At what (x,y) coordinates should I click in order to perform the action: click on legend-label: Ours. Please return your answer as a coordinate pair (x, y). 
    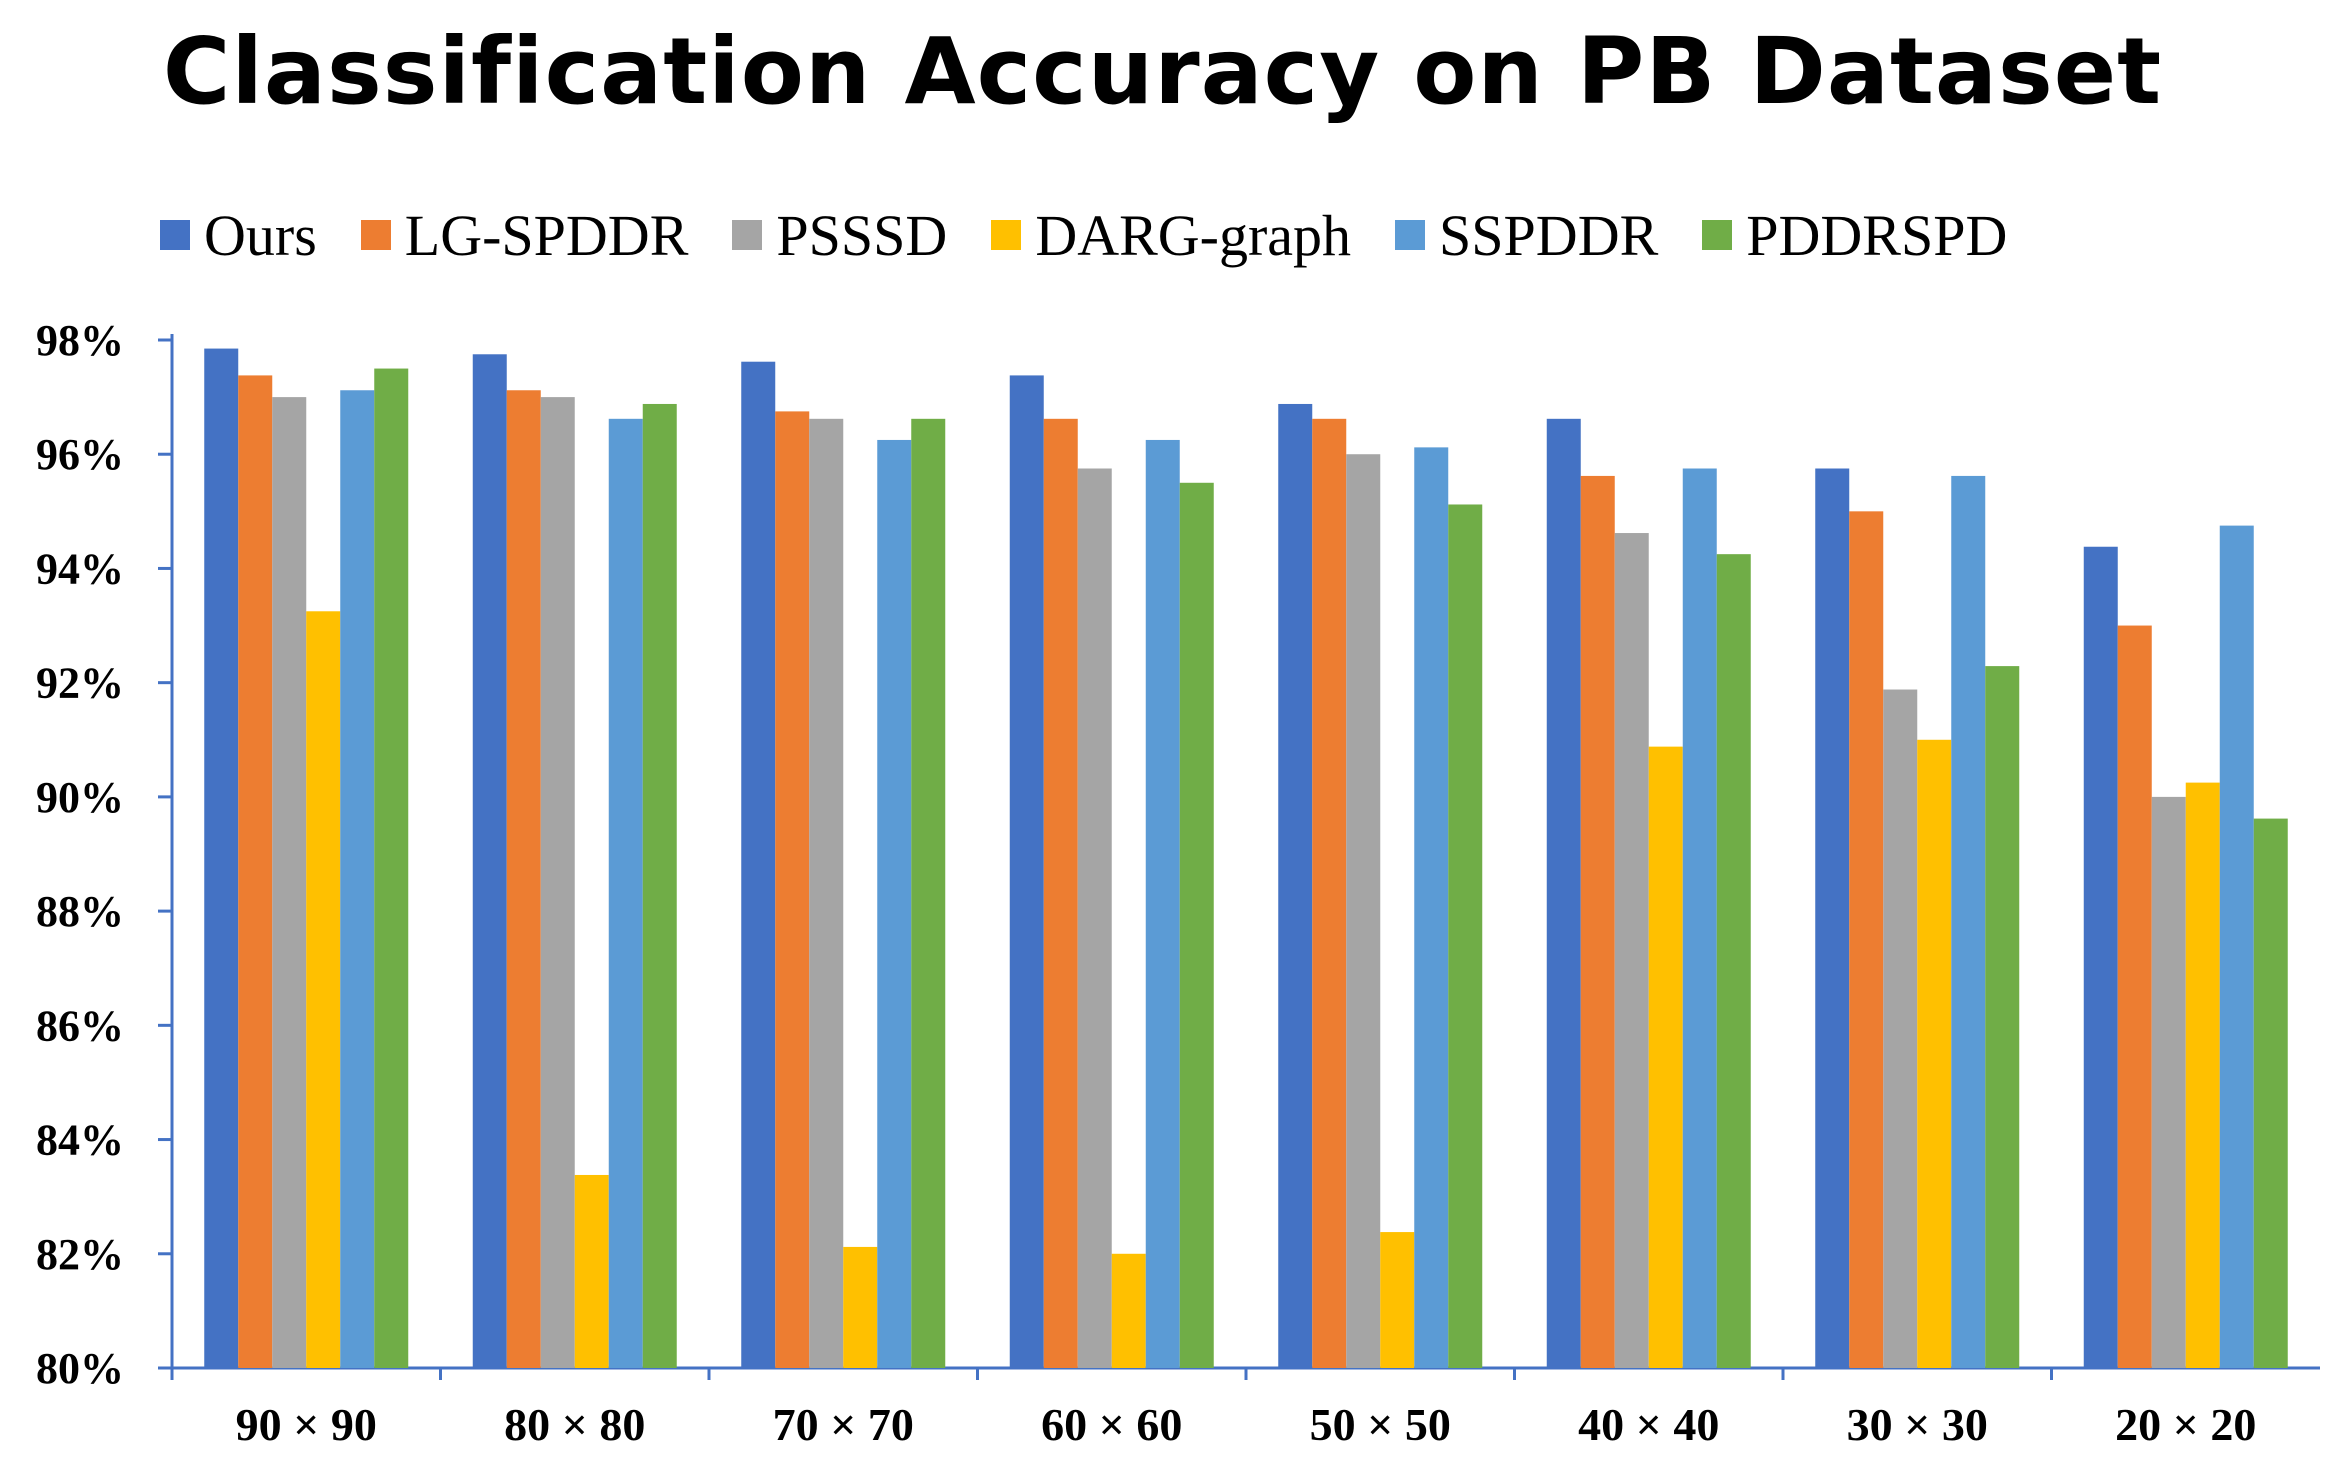
    Looking at the image, I should click on (260, 235).